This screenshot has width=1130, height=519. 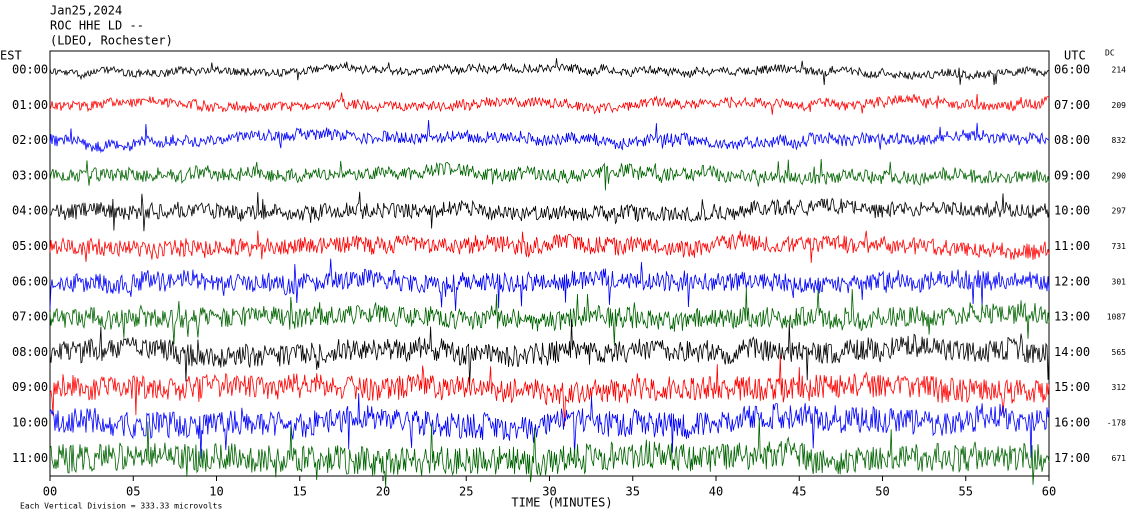 I want to click on utc-label: 11:00, so click(x=1072, y=246).